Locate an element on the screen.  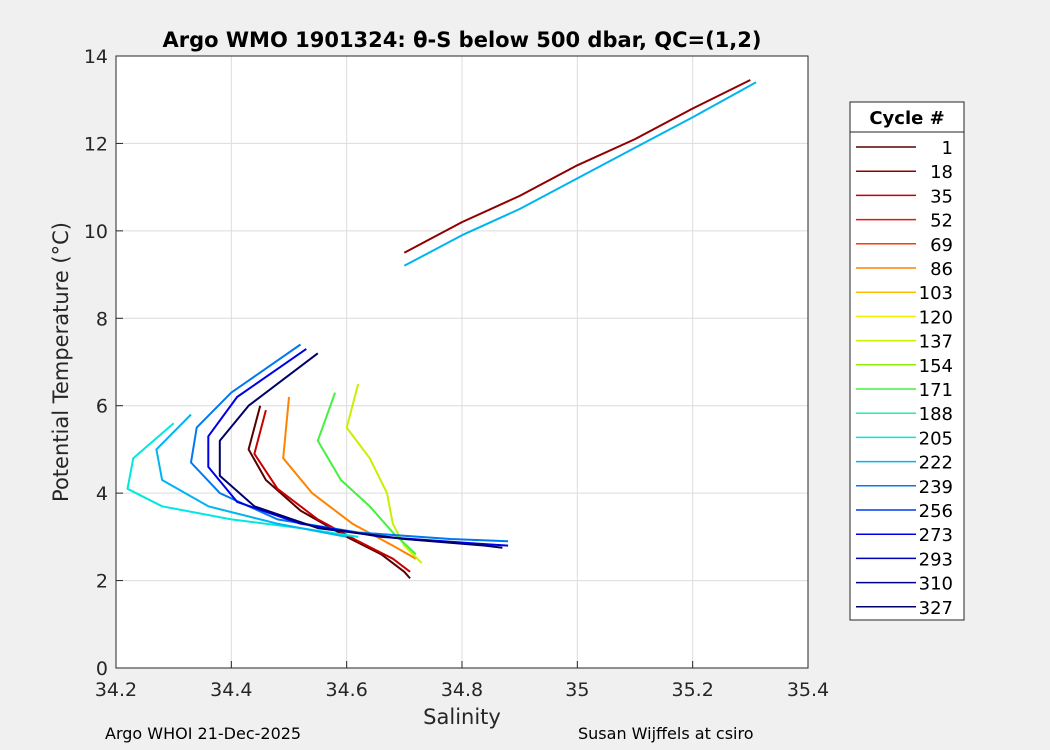
footer-credit-left: Argo WHOI 21-Dec-2025 is located at coordinates (203, 733).